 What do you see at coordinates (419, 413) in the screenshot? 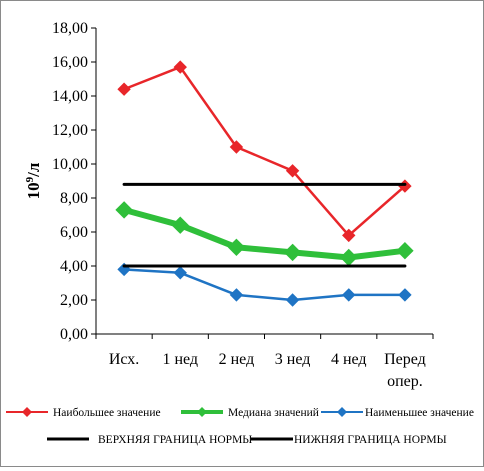
I see `legend-label: Наименьшее значение` at bounding box center [419, 413].